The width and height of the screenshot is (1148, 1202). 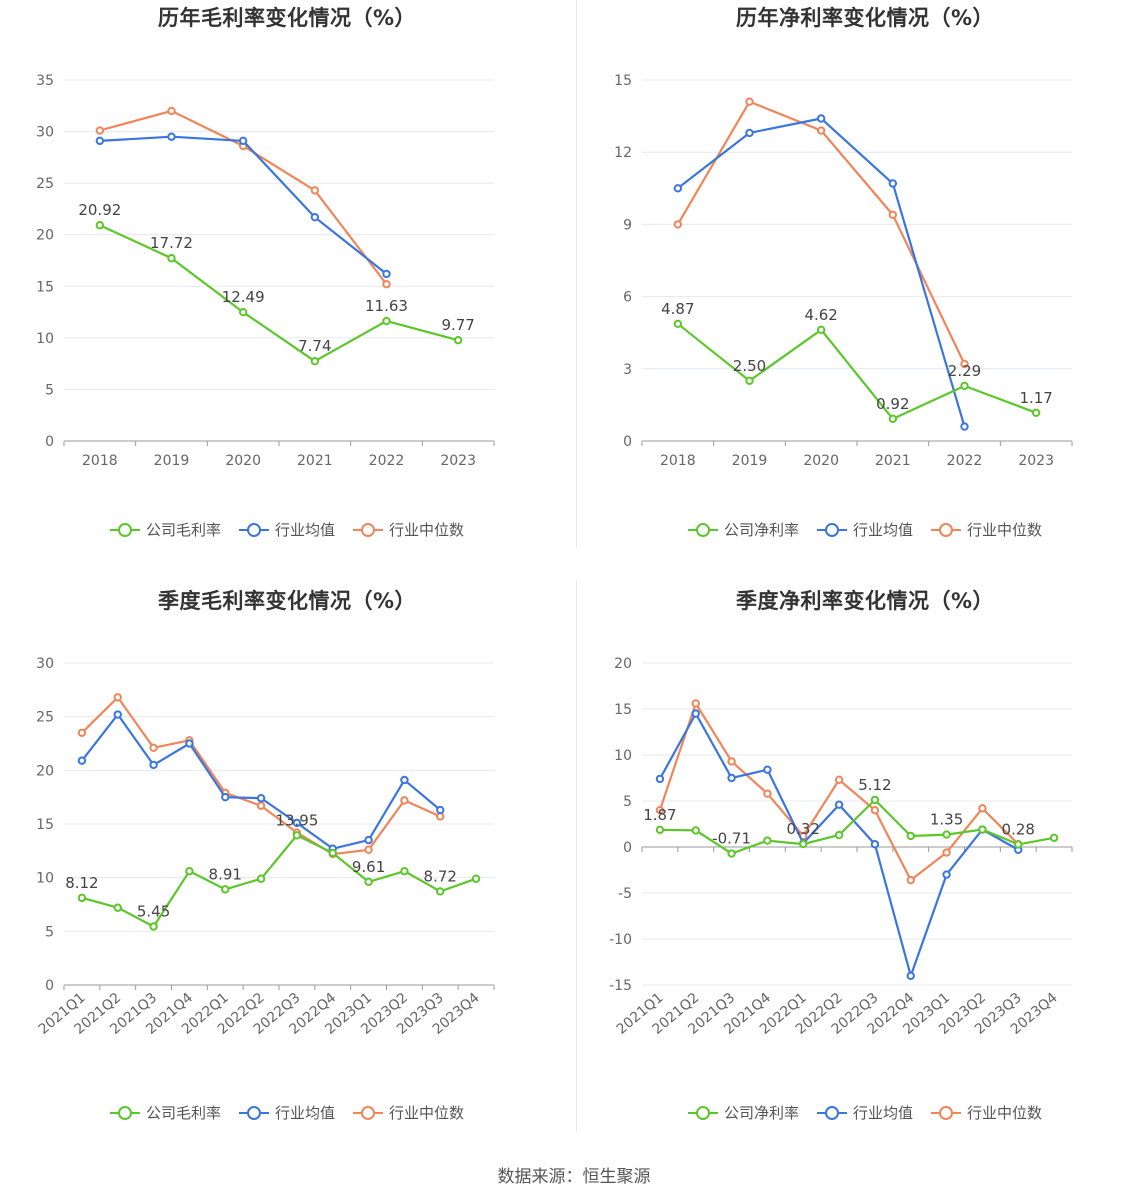 I want to click on y-tick-label: 3, so click(x=627, y=370).